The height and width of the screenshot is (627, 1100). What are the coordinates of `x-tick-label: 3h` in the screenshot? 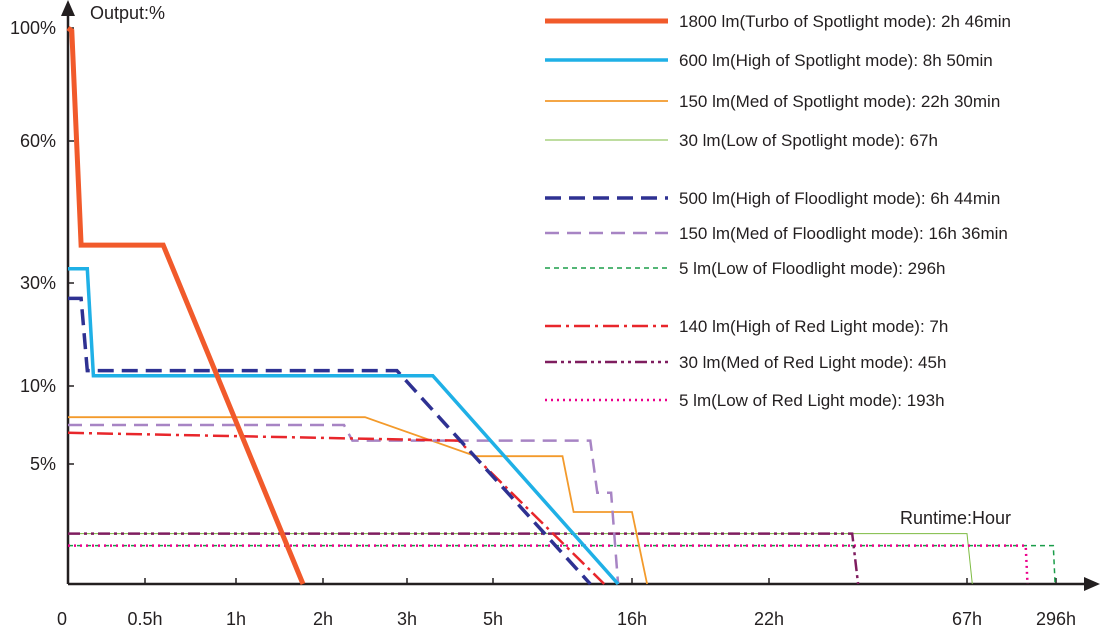 It's located at (407, 618).